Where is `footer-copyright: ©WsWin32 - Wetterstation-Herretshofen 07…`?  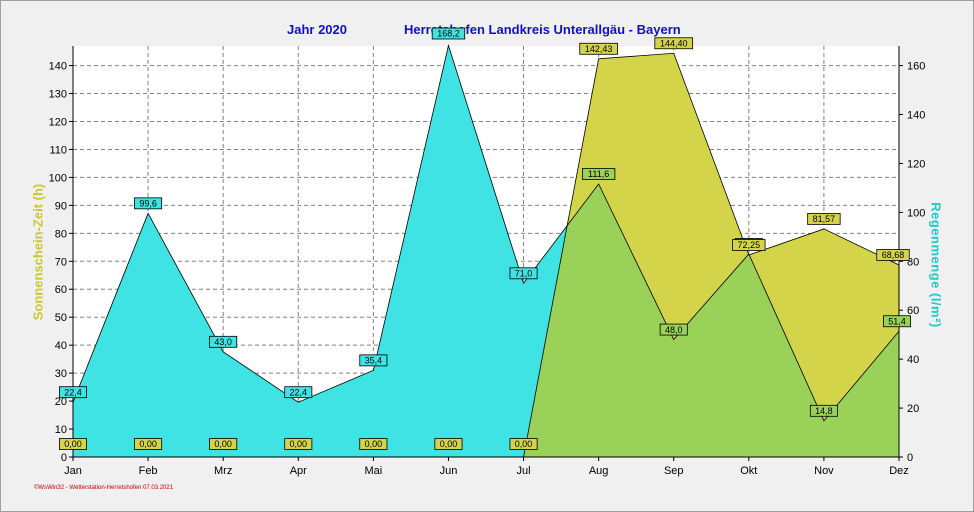 footer-copyright: ©WsWin32 - Wetterstation-Herretshofen 07… is located at coordinates (104, 488).